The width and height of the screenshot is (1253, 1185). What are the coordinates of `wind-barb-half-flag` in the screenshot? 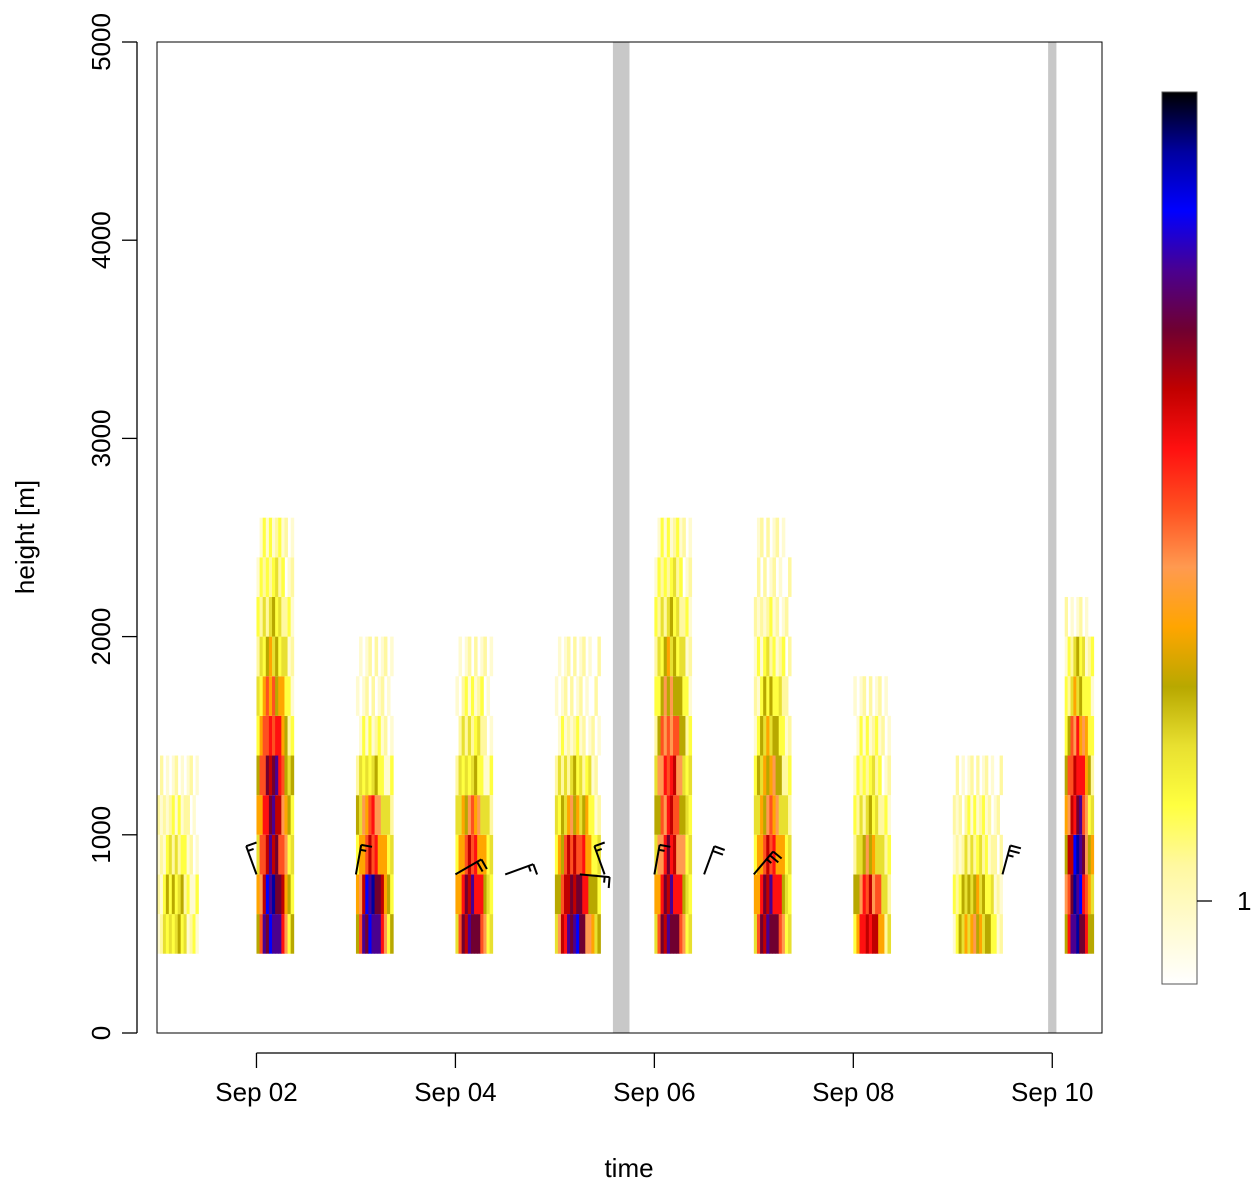 It's located at (363, 850).